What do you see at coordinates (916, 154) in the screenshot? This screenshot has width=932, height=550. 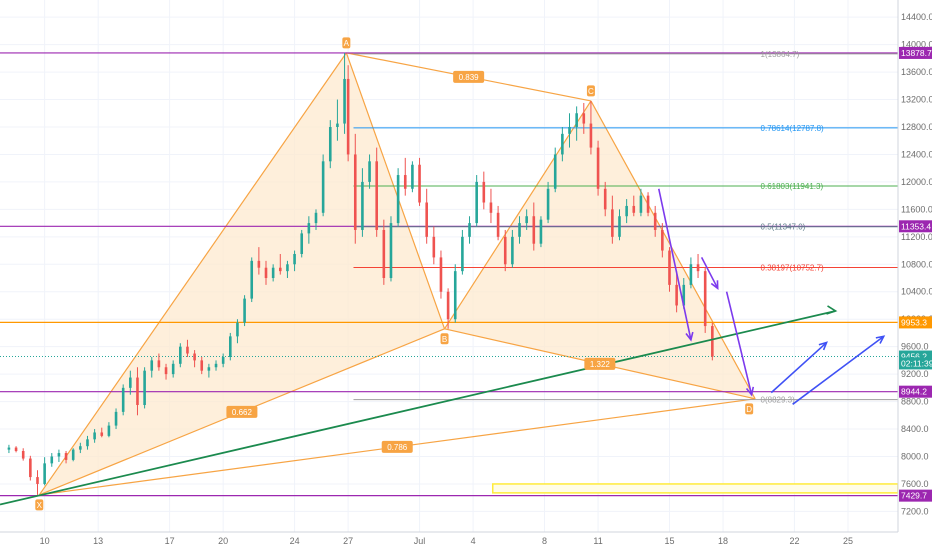 I see `price-tick-label: 12400.0` at bounding box center [916, 154].